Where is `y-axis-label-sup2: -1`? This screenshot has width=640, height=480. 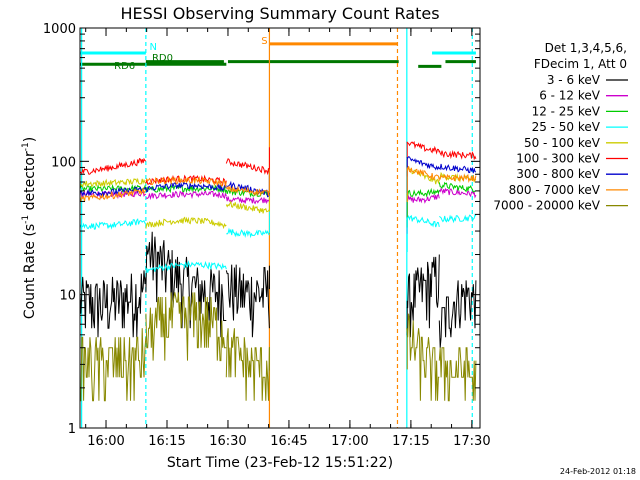
y-axis-label-sup2: -1 is located at coordinates (26, 146).